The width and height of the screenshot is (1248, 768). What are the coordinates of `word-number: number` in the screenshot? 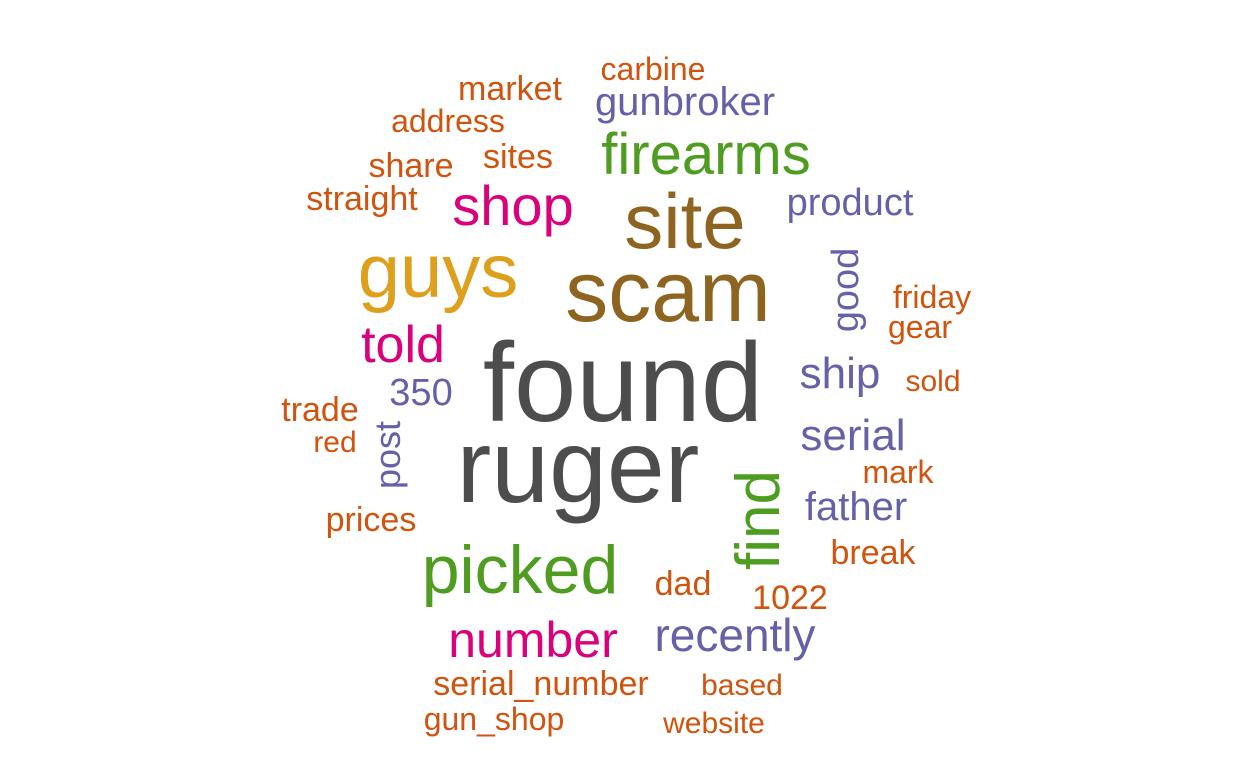 It's located at (533, 640).